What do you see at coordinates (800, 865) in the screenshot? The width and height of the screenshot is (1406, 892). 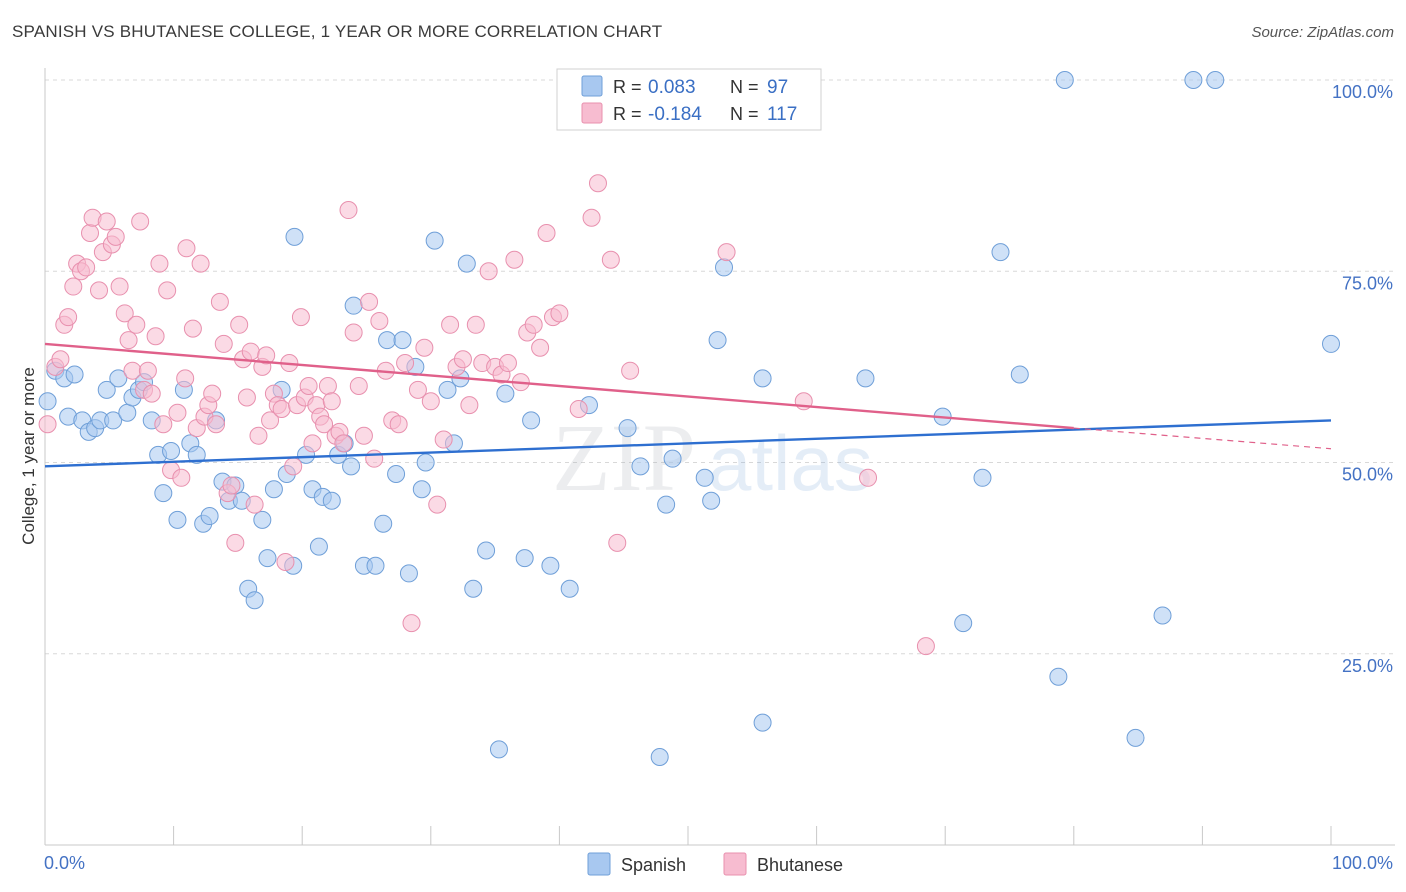 I see `bottom-legend-label-bhutanese: Bhutanese` at bounding box center [800, 865].